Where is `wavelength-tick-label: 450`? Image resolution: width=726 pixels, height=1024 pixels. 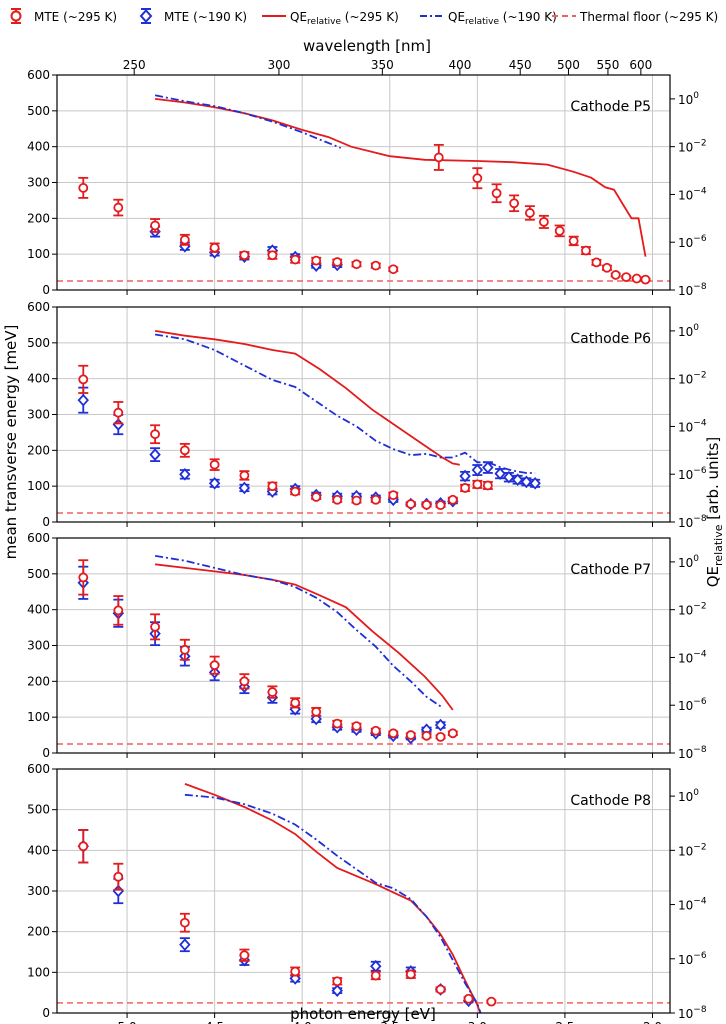
wavelength-tick-label: 450 is located at coordinates (520, 65).